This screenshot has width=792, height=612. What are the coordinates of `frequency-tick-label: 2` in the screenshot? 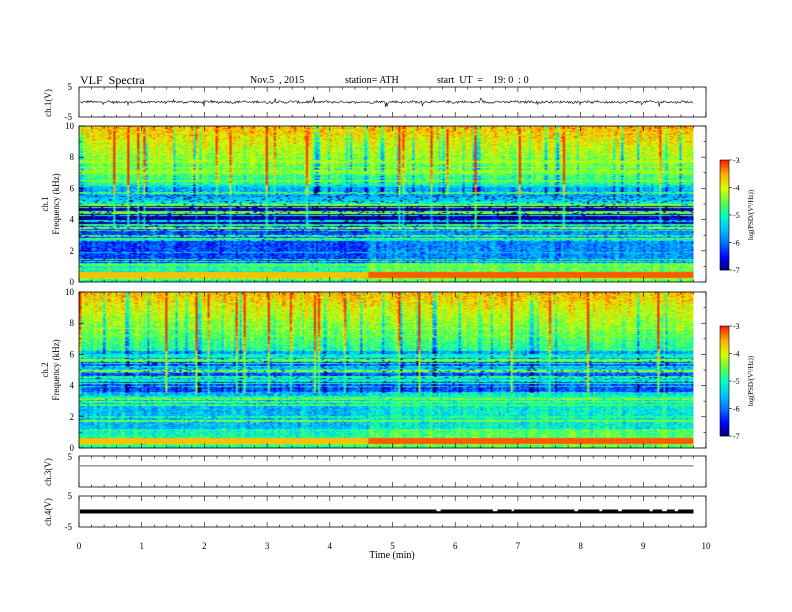 It's located at (72, 417).